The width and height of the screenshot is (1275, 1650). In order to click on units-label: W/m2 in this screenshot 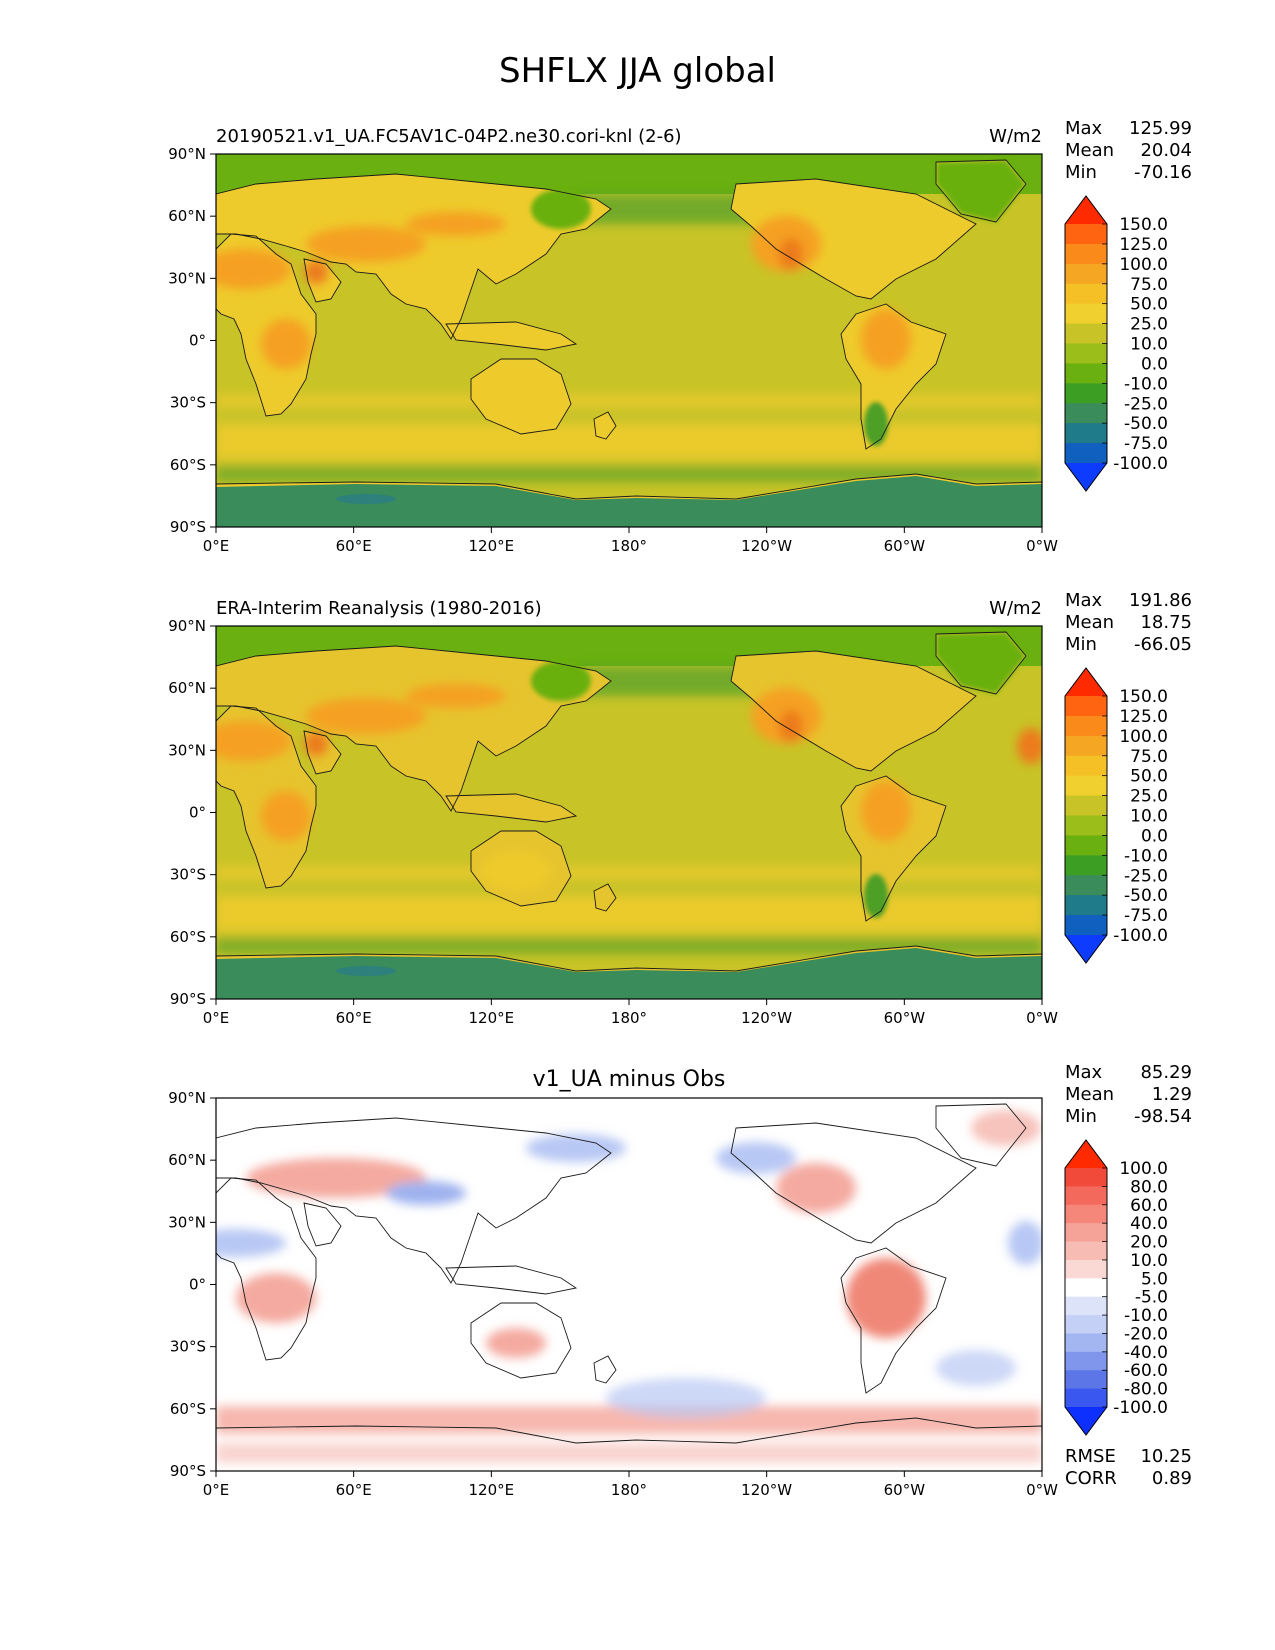, I will do `click(1015, 136)`.